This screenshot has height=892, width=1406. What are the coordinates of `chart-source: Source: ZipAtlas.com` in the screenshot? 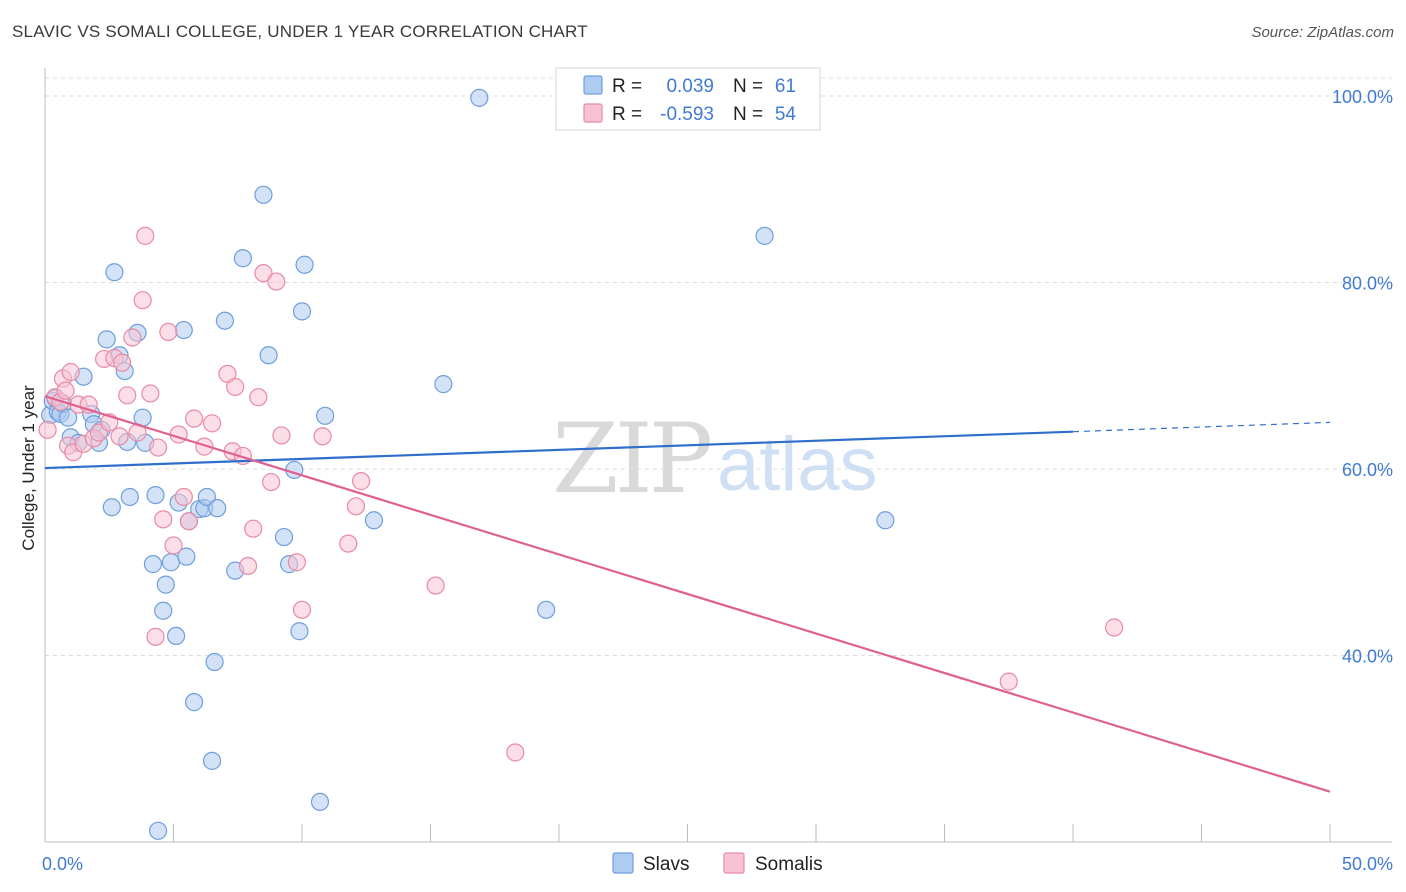 It's located at (1322, 32).